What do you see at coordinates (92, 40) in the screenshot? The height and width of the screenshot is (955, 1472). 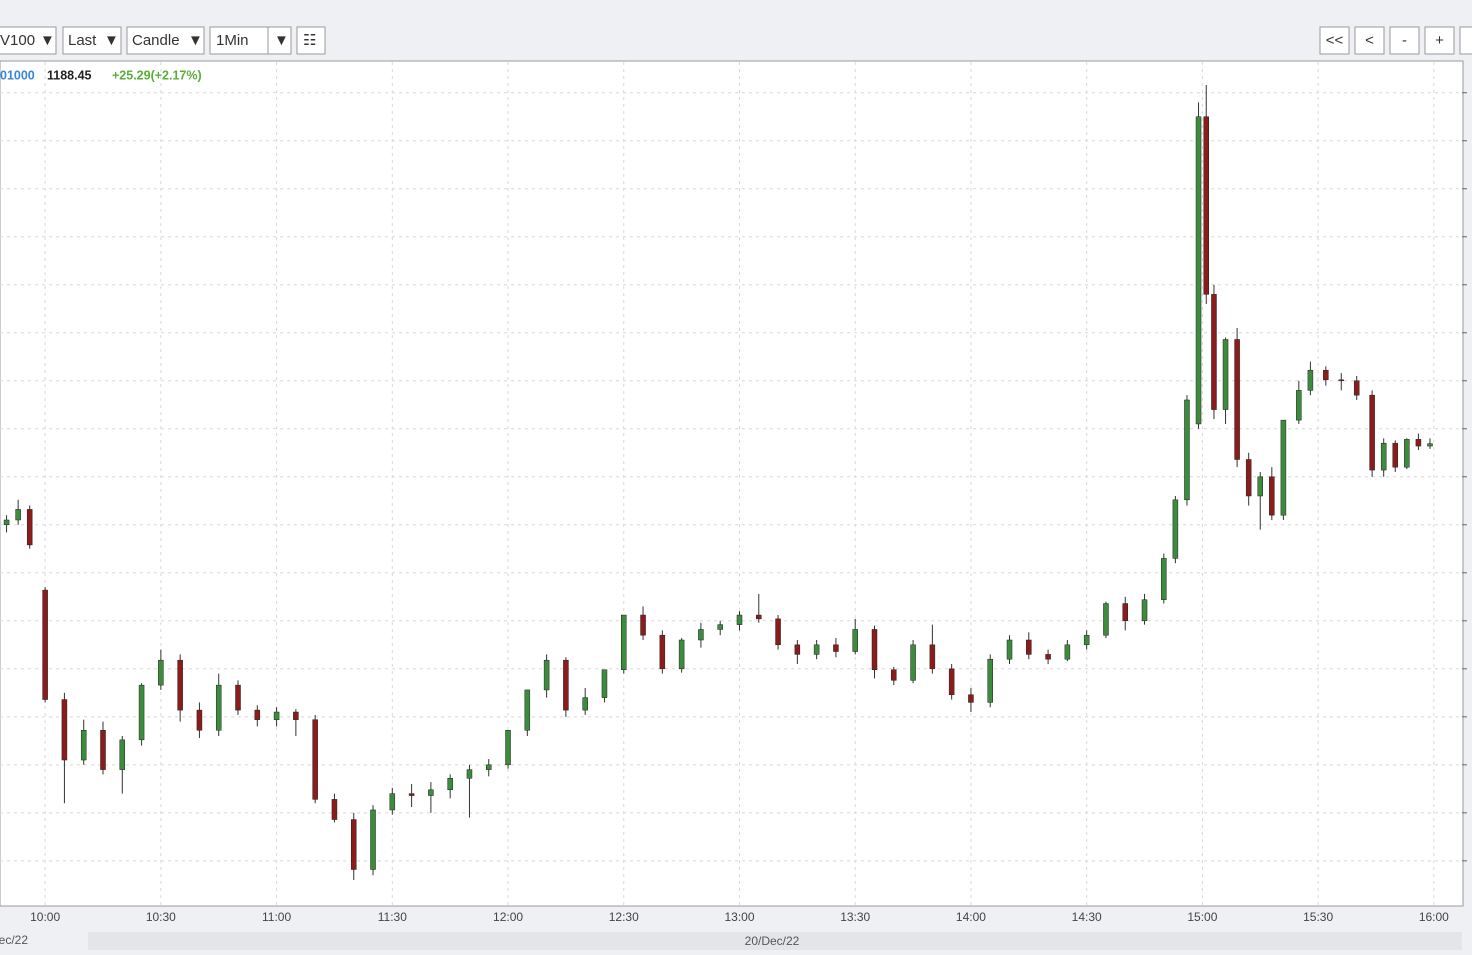 I see `field-select: Last ▼` at bounding box center [92, 40].